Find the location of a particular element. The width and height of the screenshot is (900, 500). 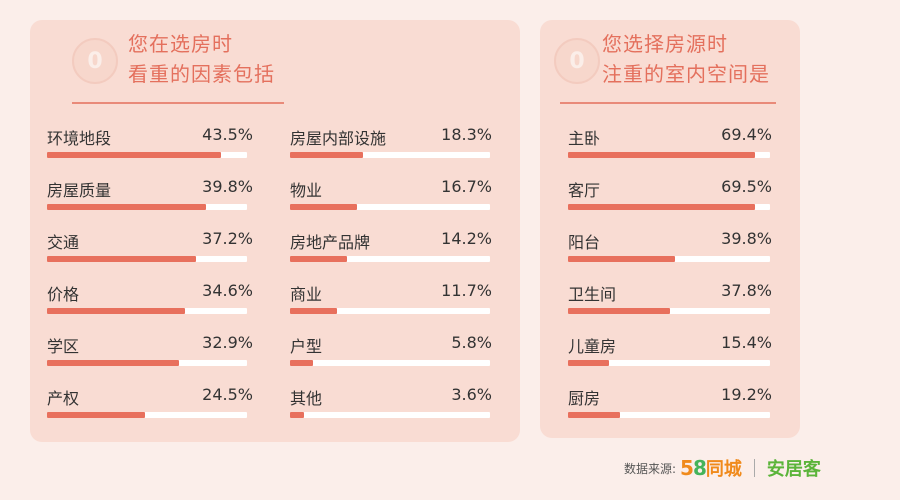

bar-value-label: 14.2% is located at coordinates (466, 238).